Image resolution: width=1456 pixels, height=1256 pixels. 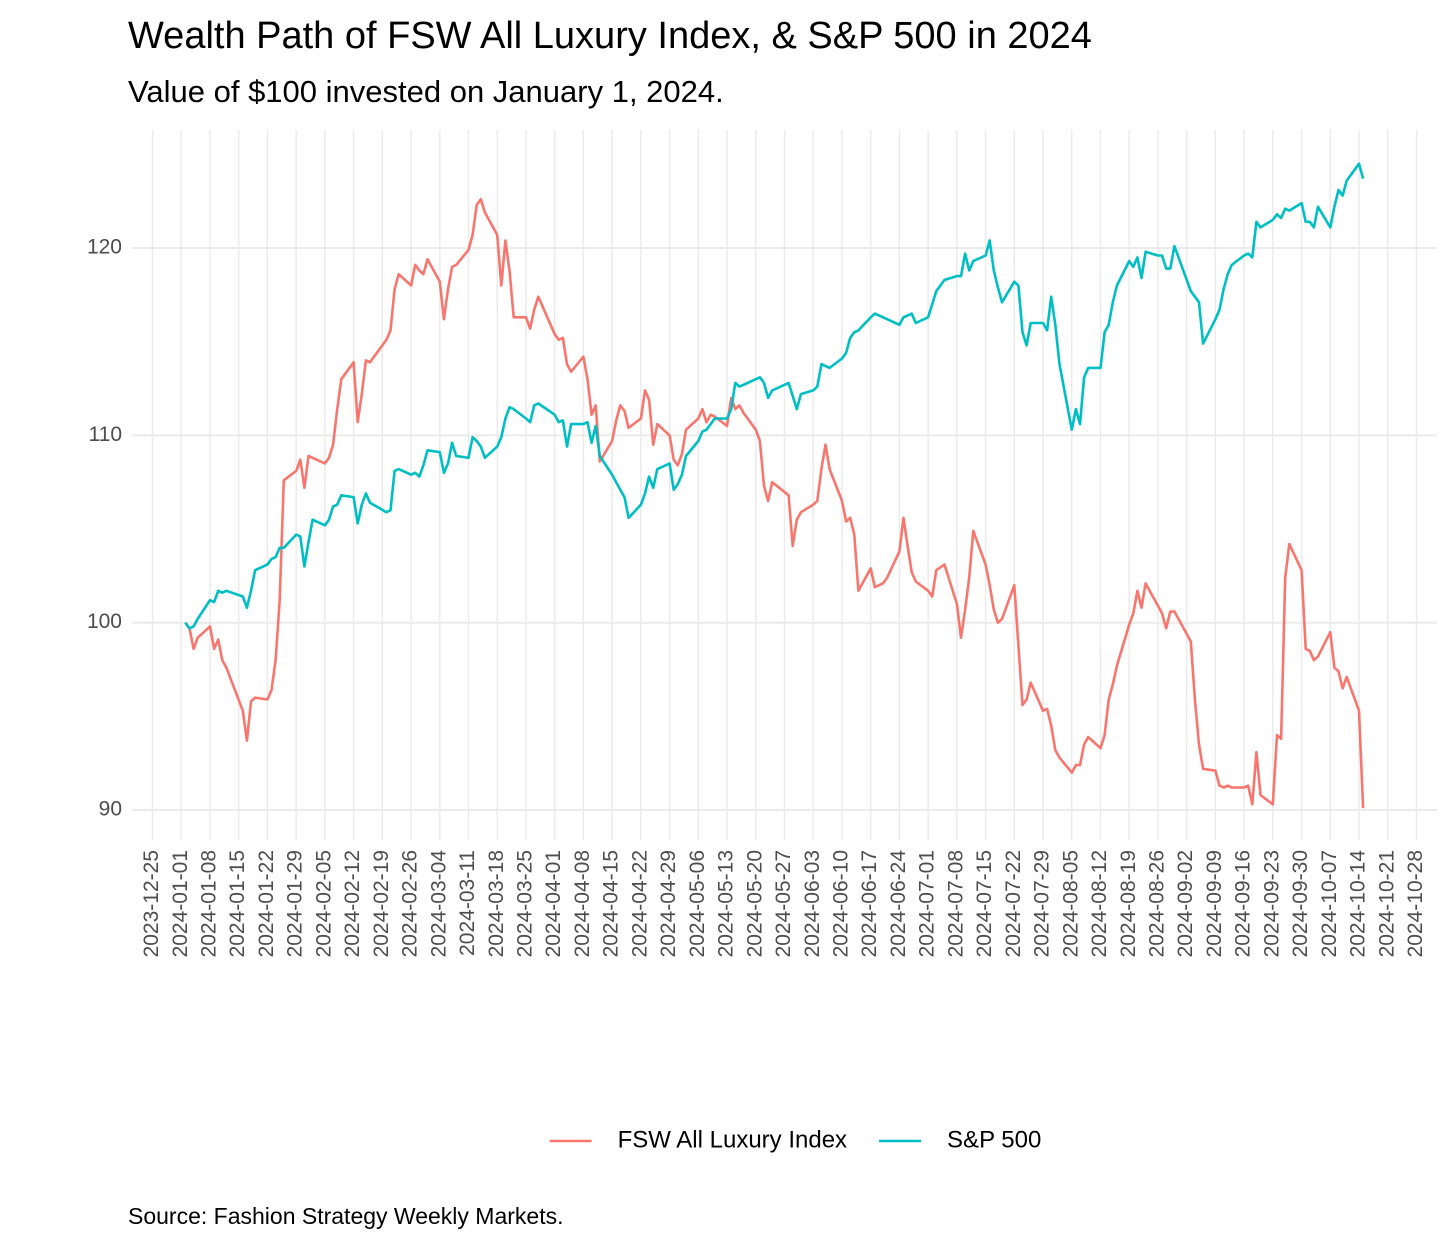 I want to click on x-tick-label: 2024-01-01, so click(x=180, y=903).